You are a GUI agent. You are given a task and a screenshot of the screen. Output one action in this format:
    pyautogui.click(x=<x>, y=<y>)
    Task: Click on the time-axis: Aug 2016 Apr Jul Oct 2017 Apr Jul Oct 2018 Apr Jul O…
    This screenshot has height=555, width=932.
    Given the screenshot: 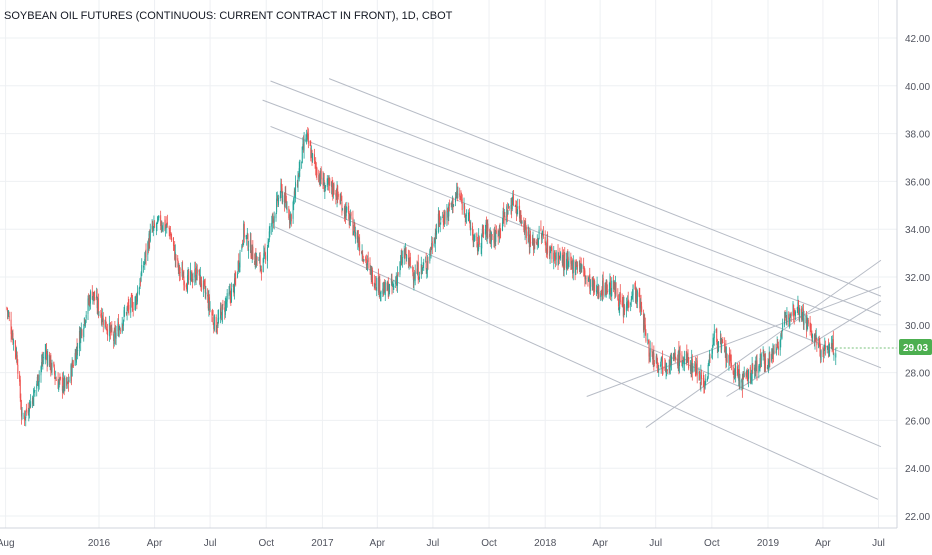 What is the action you would take?
    pyautogui.click(x=442, y=543)
    